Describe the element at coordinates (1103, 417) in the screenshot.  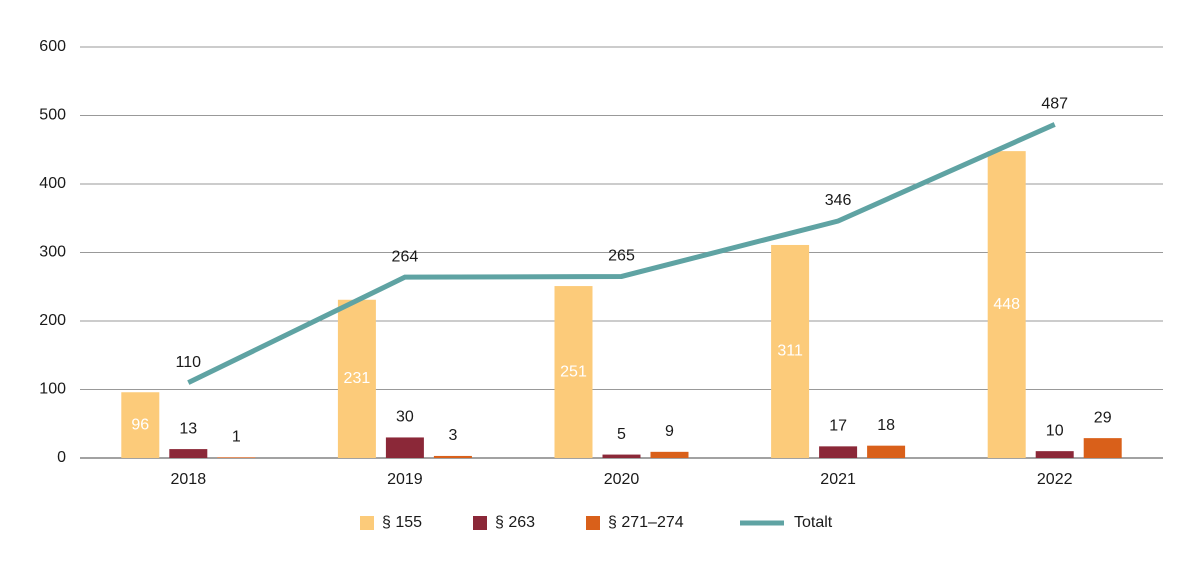
I see `value-label: 29` at that location.